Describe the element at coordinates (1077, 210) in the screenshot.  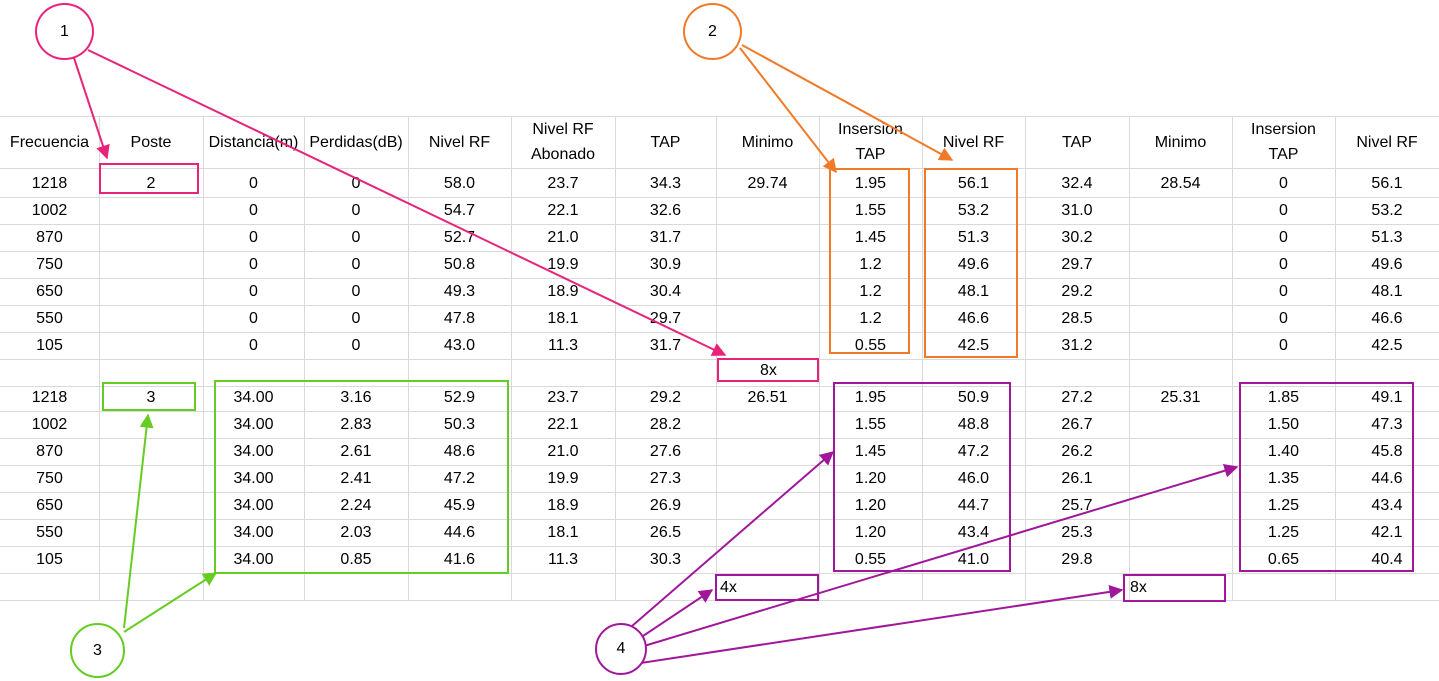
I see `table-cell: 31.0` at that location.